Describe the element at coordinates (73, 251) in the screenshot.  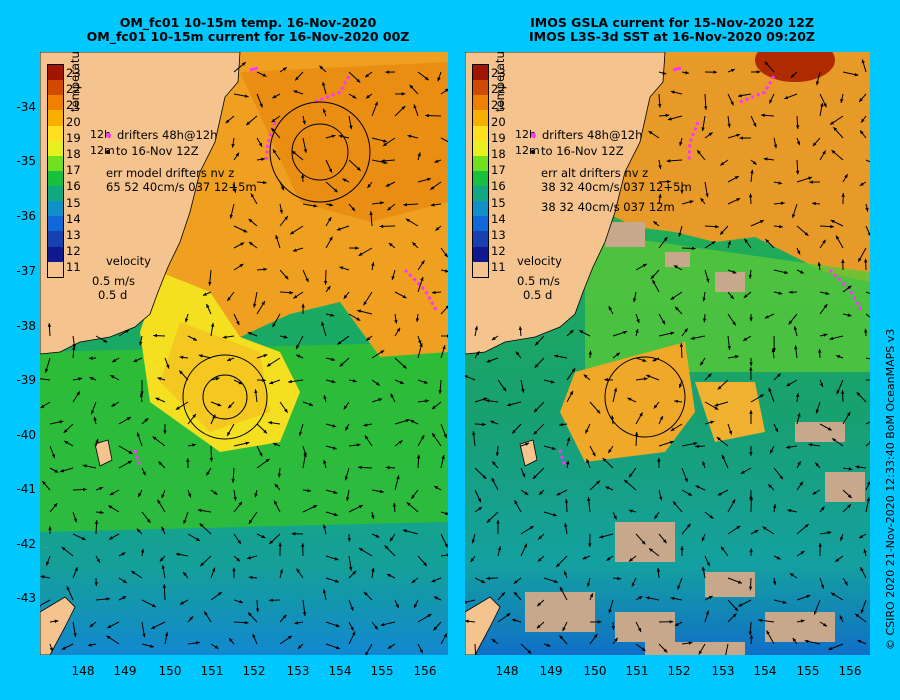
I see `colorbar-label: 12` at that location.